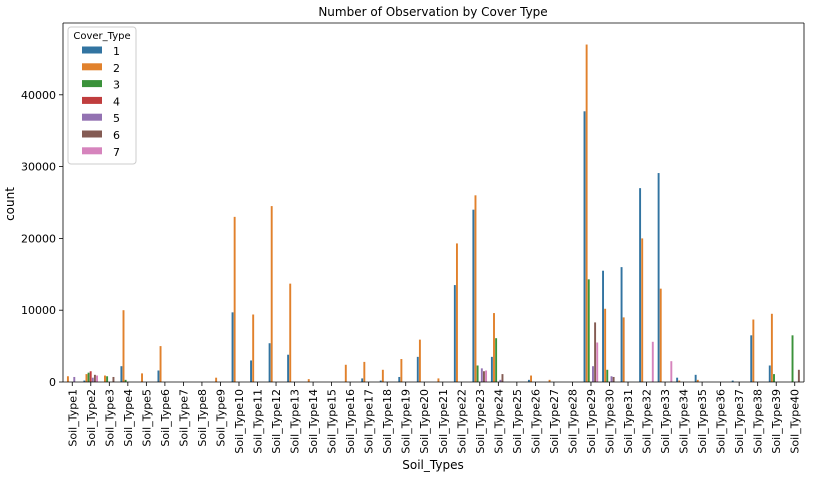 This screenshot has width=814, height=487. Describe the element at coordinates (424, 421) in the screenshot. I see `x-tick-label: Soil_Type20` at that location.